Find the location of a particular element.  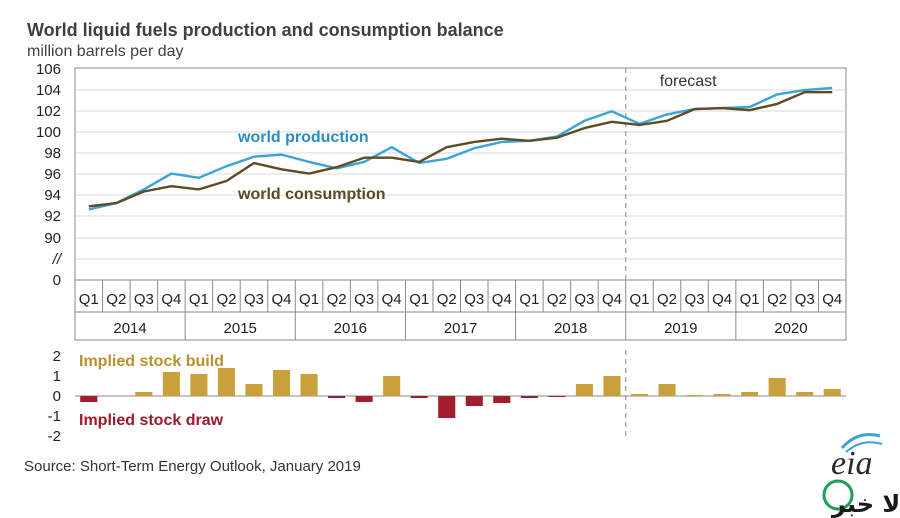

consumption-series-label: world consumption is located at coordinates (311, 194).